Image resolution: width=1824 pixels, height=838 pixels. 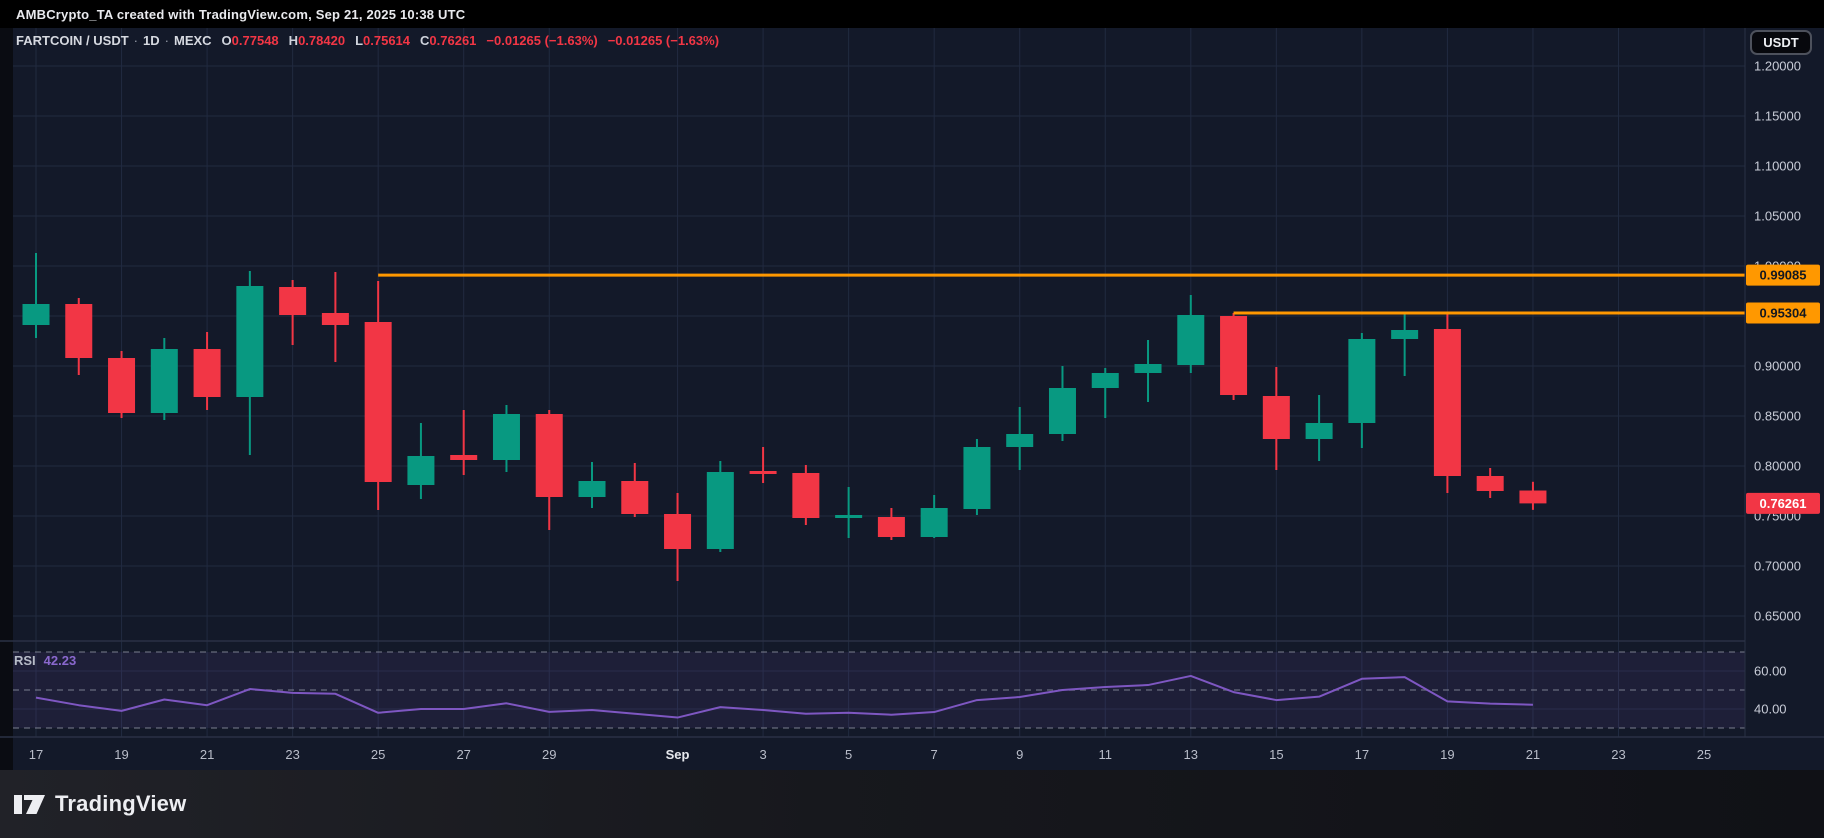 What do you see at coordinates (25, 660) in the screenshot?
I see `rsi-label: RSI` at bounding box center [25, 660].